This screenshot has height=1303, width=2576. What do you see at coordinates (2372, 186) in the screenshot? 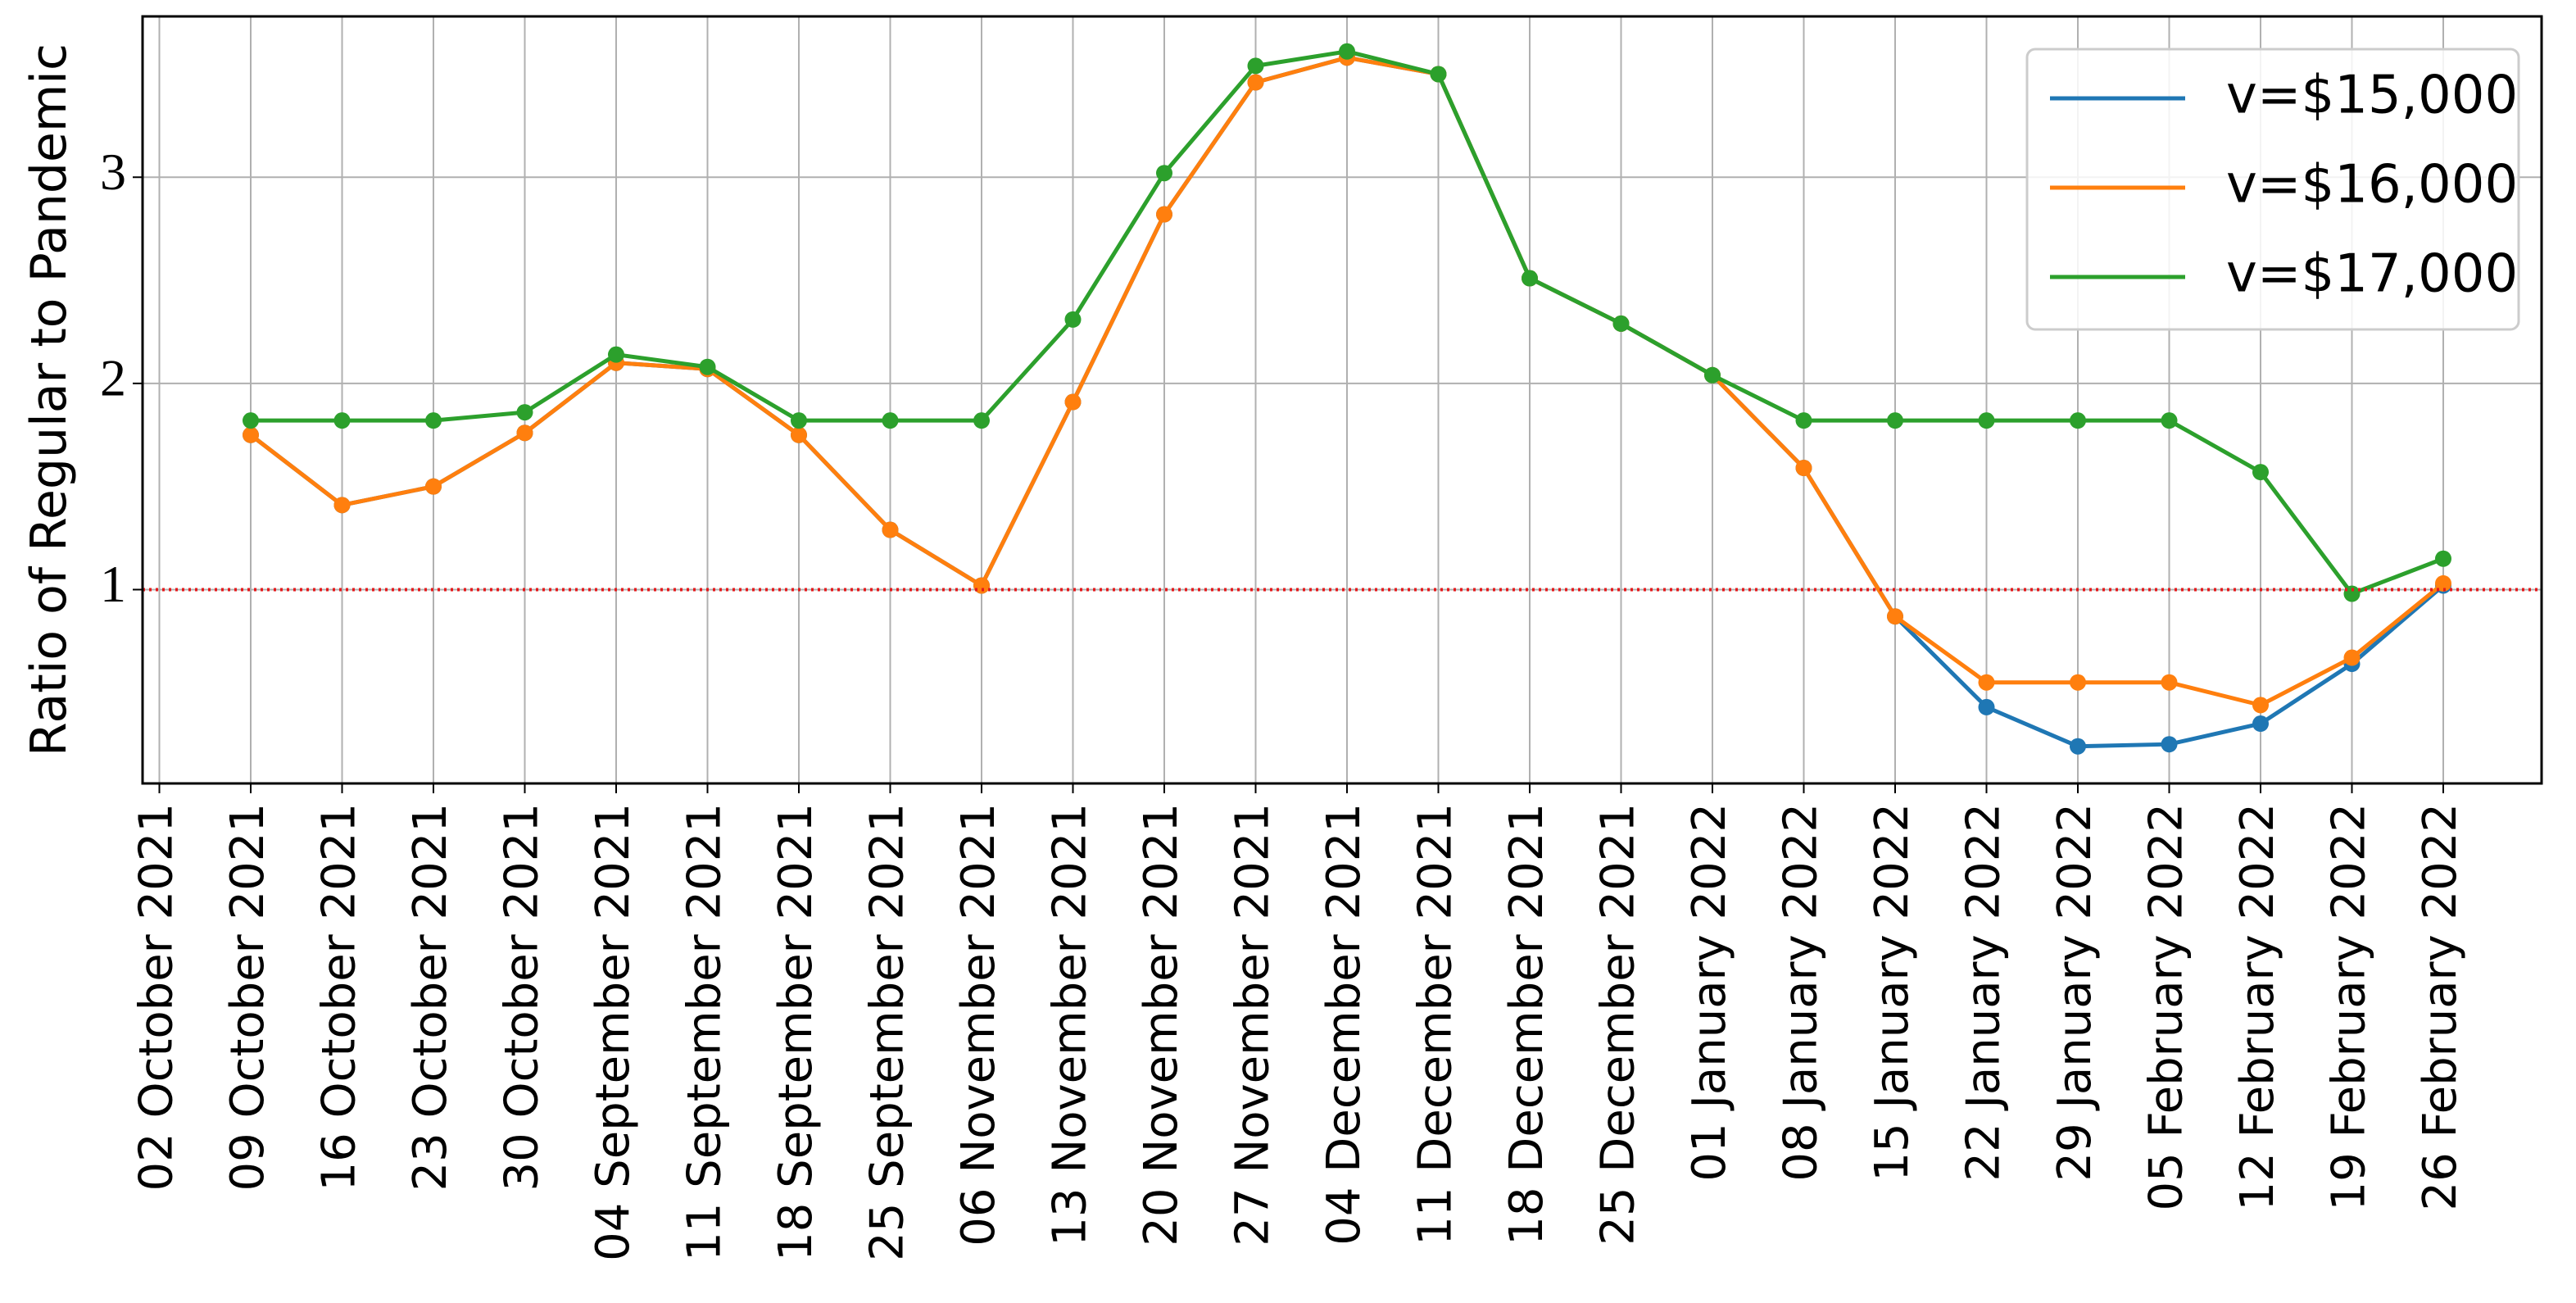
I see `legend-label: v=$16,000` at bounding box center [2372, 186].